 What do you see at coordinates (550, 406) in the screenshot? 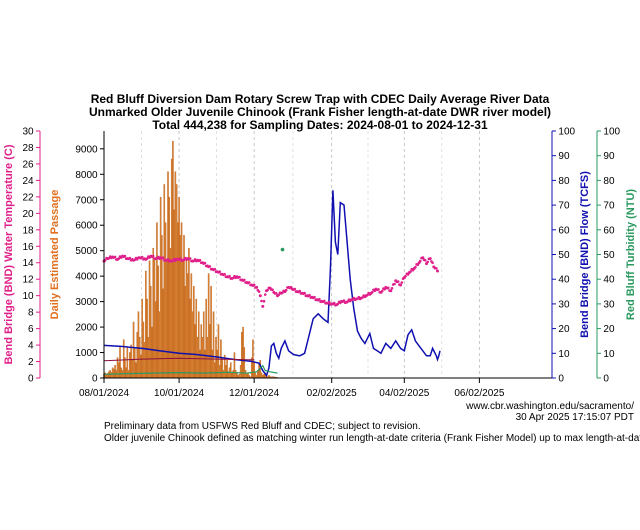
I see `credit-url: www.cbr.washington.edu/sacramento/` at bounding box center [550, 406].